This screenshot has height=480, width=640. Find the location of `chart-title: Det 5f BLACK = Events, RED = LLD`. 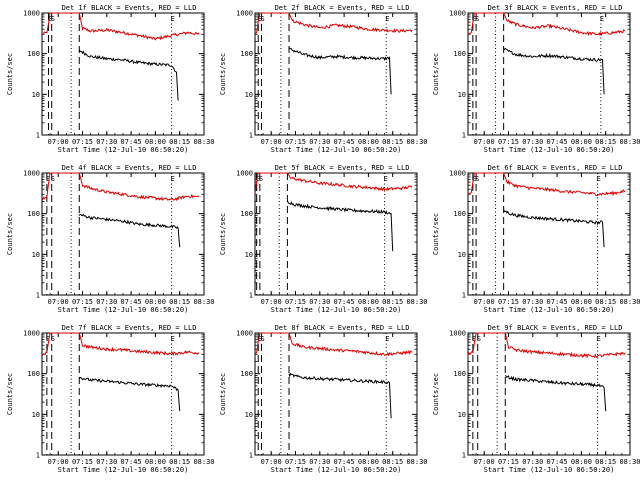

chart-title: Det 5f BLACK = Events, RED = LLD is located at coordinates (342, 168).